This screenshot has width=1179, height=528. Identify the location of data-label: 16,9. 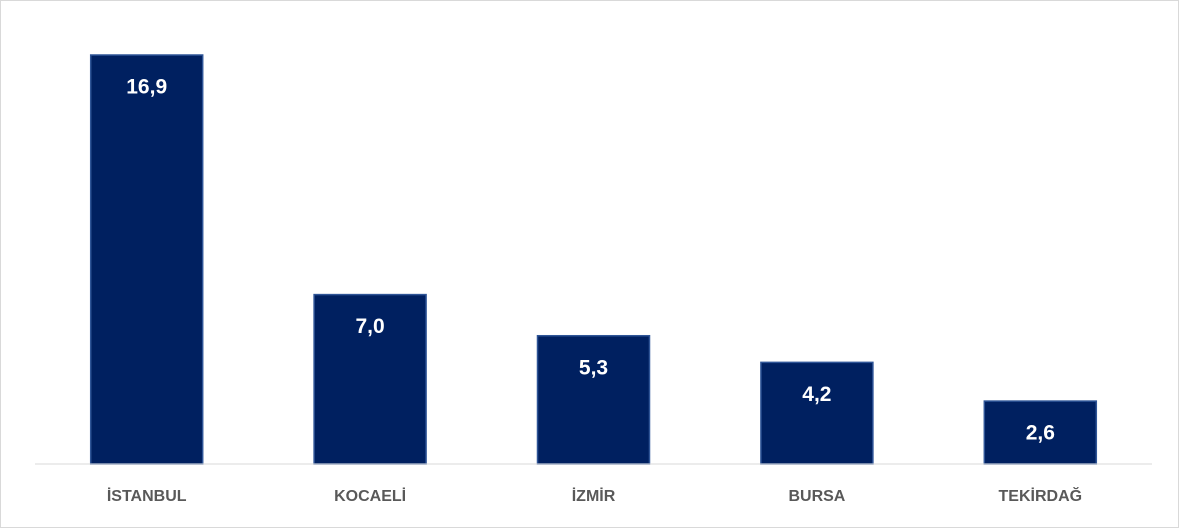
(146, 87).